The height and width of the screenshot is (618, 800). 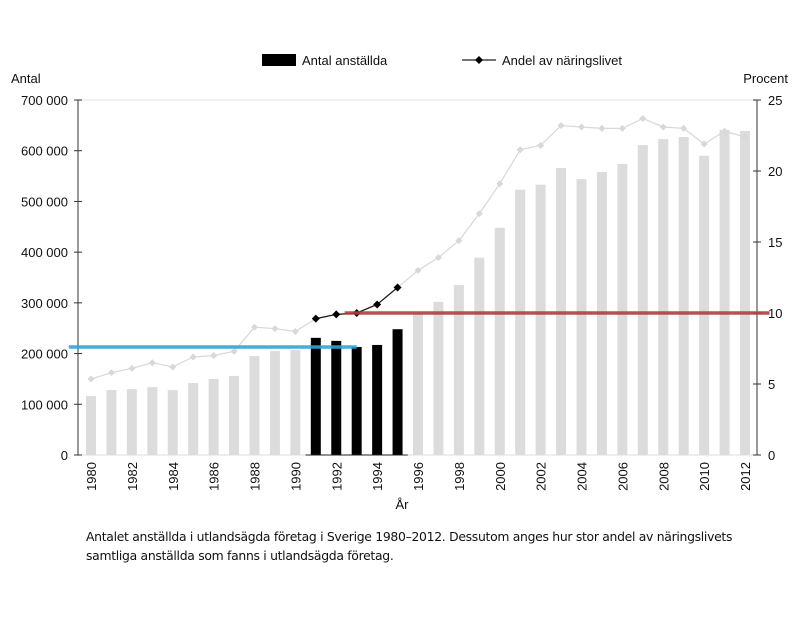 What do you see at coordinates (418, 384) in the screenshot?
I see `bar-1996` at bounding box center [418, 384].